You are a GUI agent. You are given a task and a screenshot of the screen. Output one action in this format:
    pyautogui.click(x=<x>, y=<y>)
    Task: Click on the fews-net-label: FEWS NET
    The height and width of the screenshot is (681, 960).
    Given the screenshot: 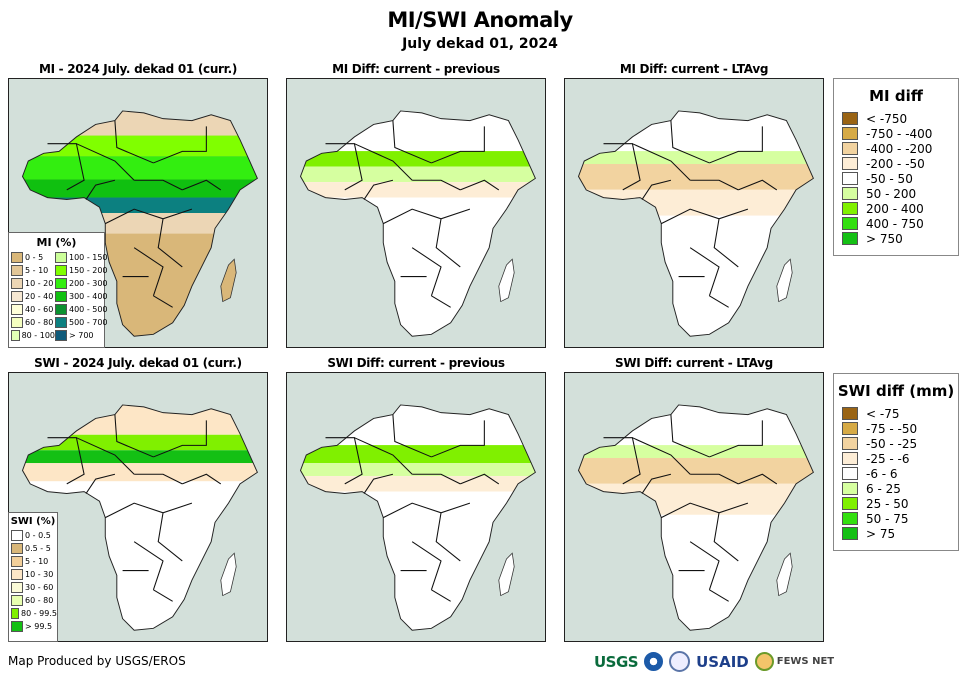 What is the action you would take?
    pyautogui.click(x=805, y=661)
    